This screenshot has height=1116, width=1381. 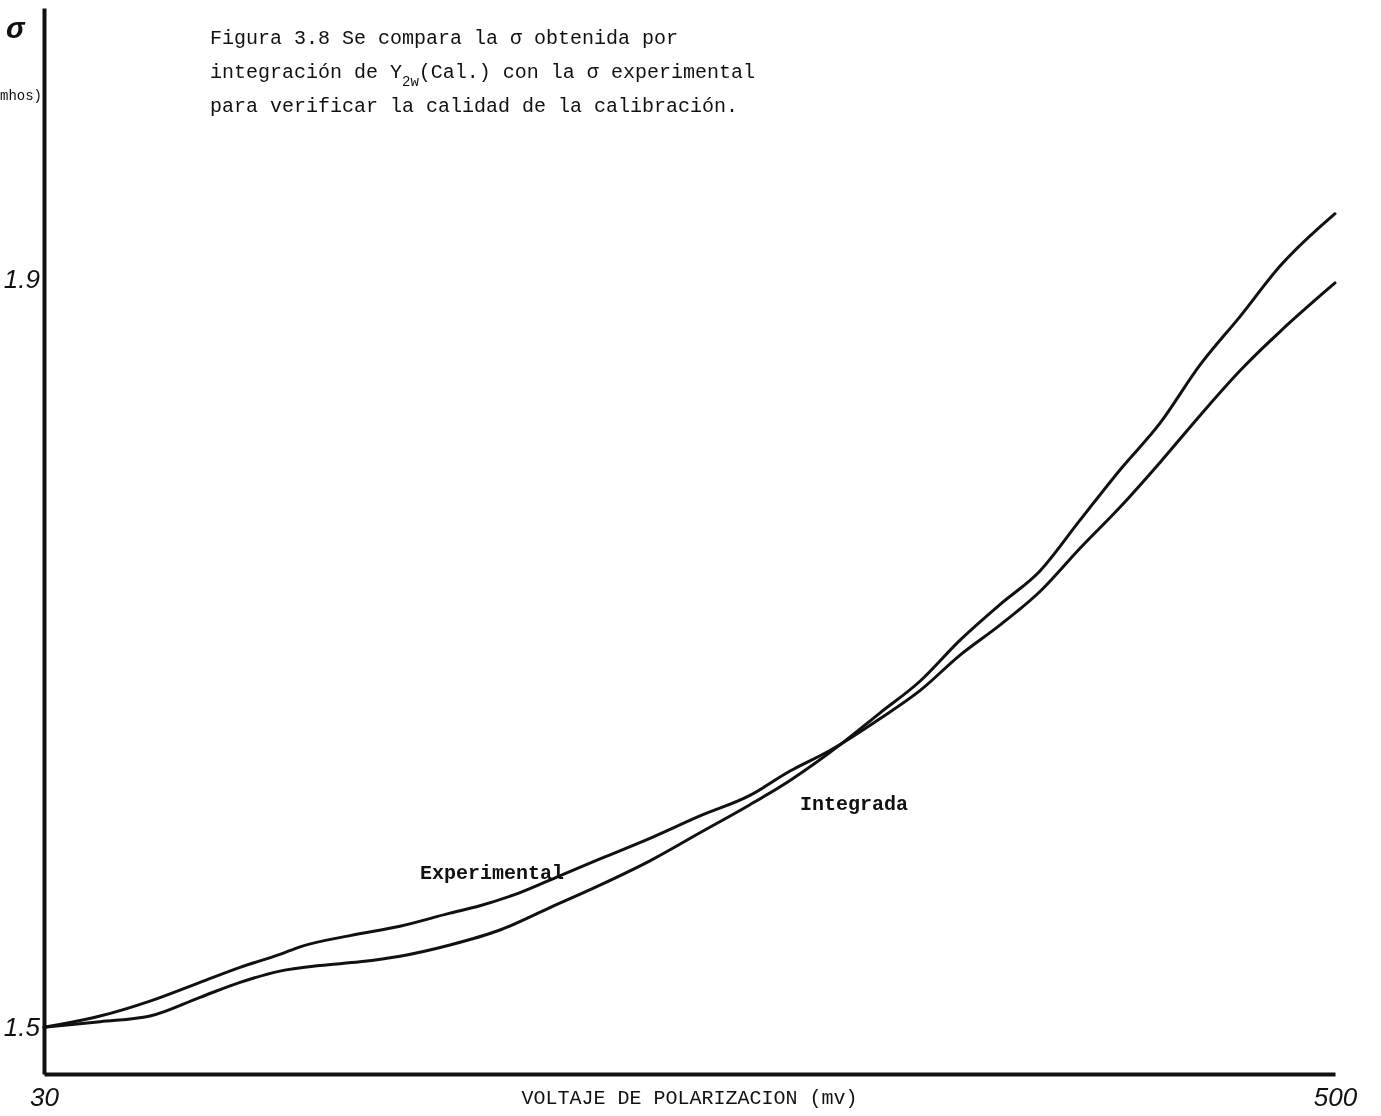 What do you see at coordinates (21, 58) in the screenshot?
I see `text: σ mhos)` at bounding box center [21, 58].